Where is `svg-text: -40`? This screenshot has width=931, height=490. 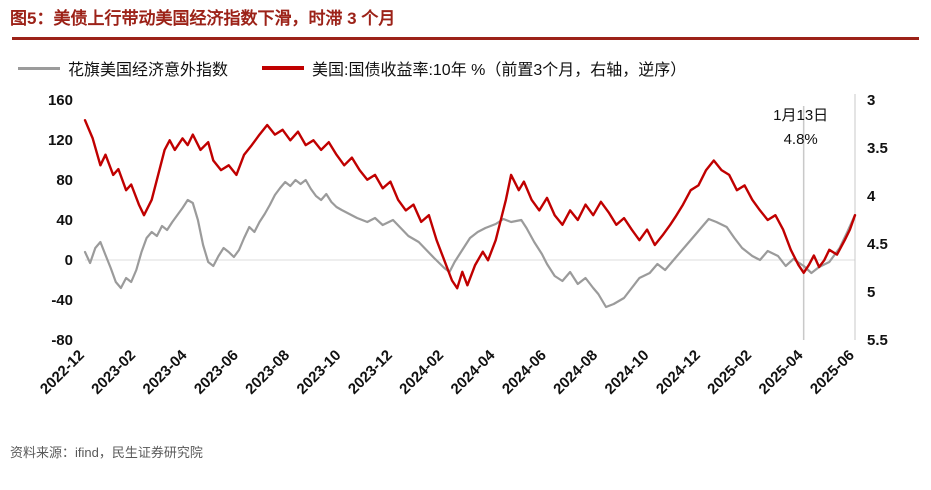 svg-text: -40 is located at coordinates (62, 300).